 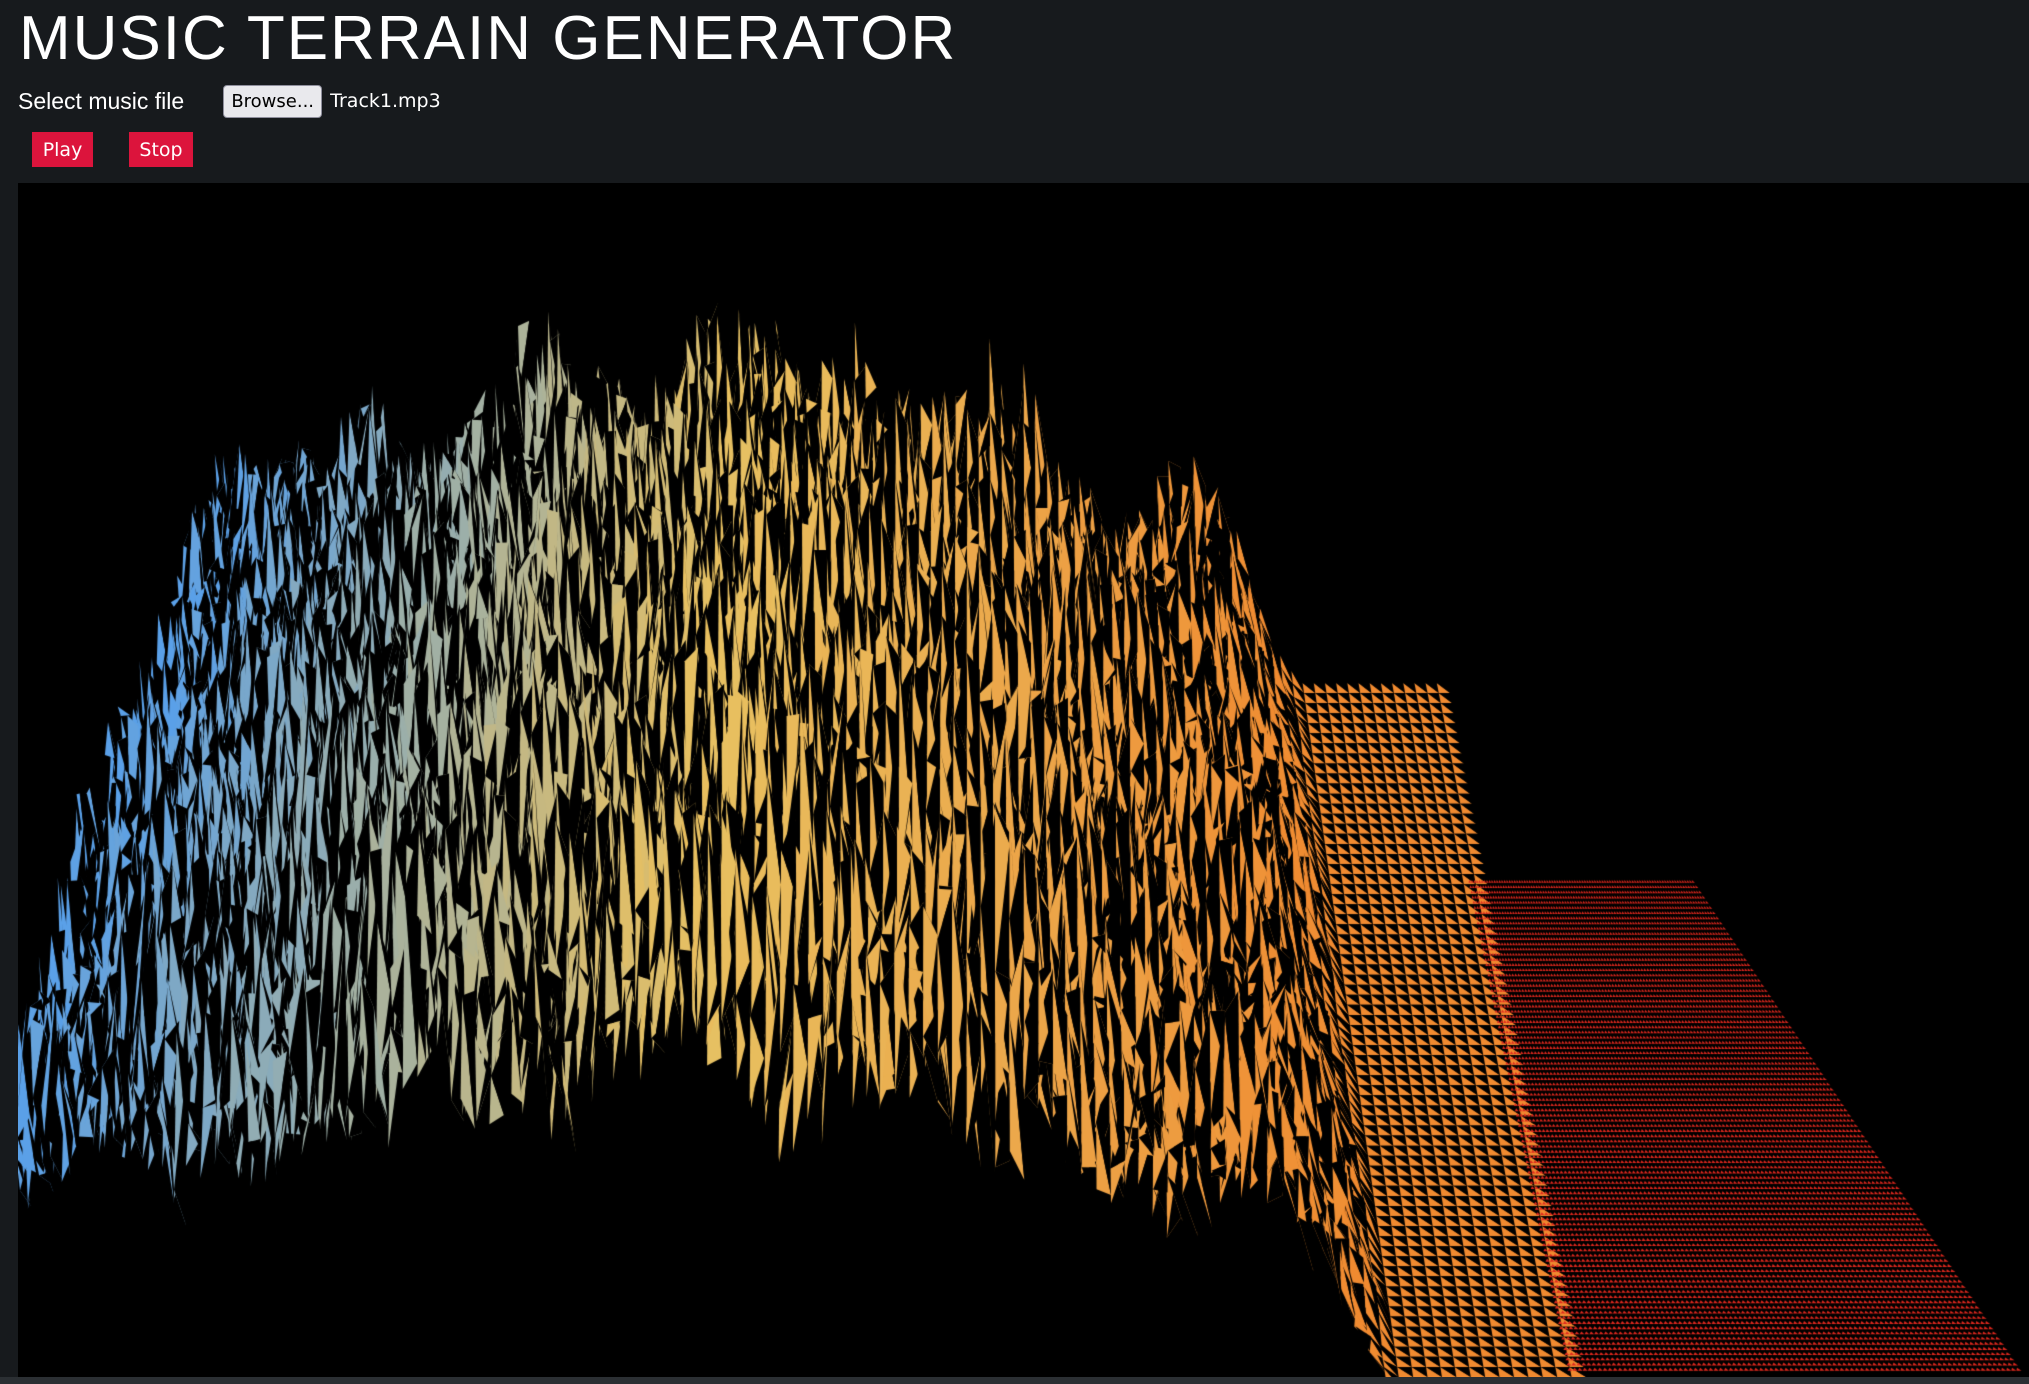 What do you see at coordinates (161, 149) in the screenshot?
I see `stop-button: Stop` at bounding box center [161, 149].